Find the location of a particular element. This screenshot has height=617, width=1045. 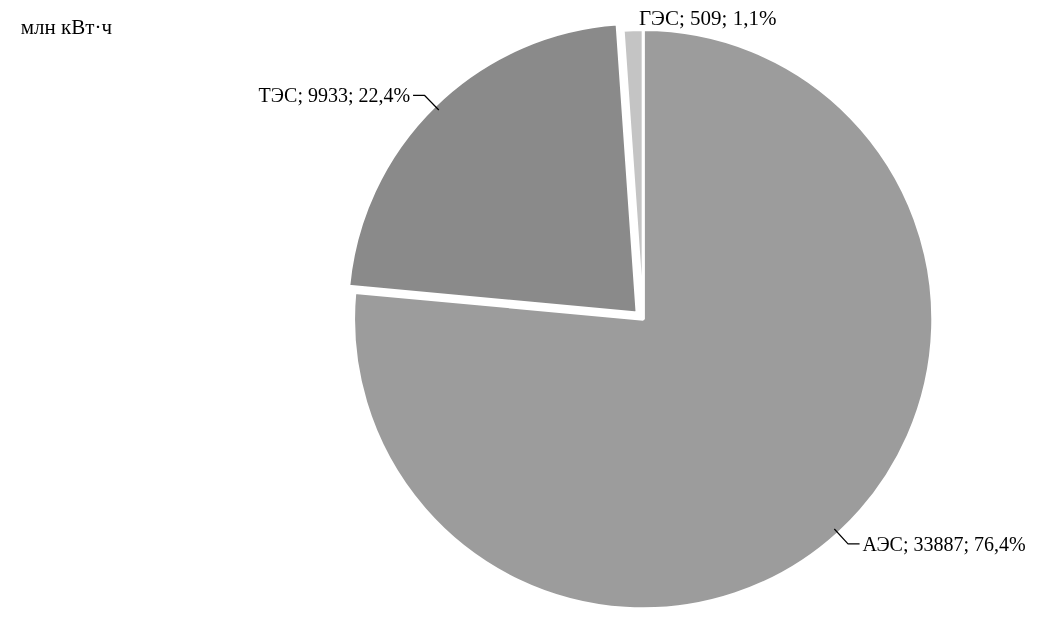

slice-label: ГЭС; 509; 1,1% is located at coordinates (707, 17).